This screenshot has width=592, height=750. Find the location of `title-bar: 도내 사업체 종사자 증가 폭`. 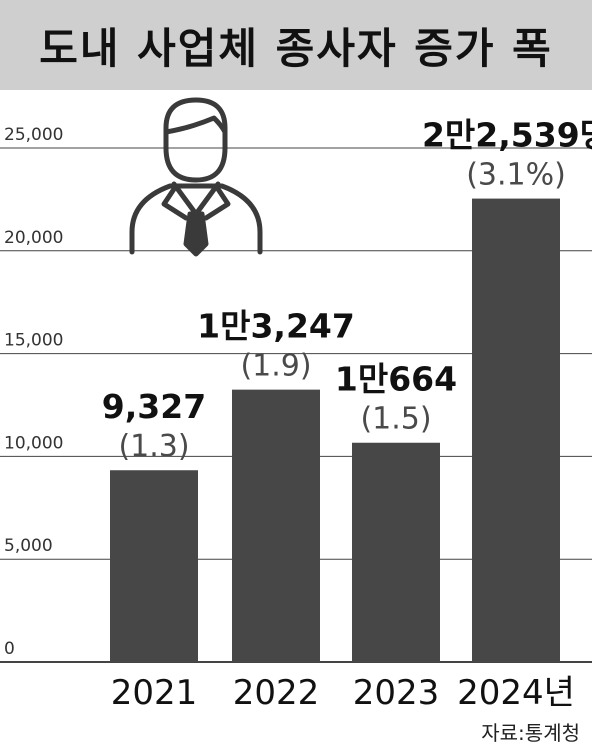

title-bar: 도내 사업체 종사자 증가 폭 is located at coordinates (296, 45).